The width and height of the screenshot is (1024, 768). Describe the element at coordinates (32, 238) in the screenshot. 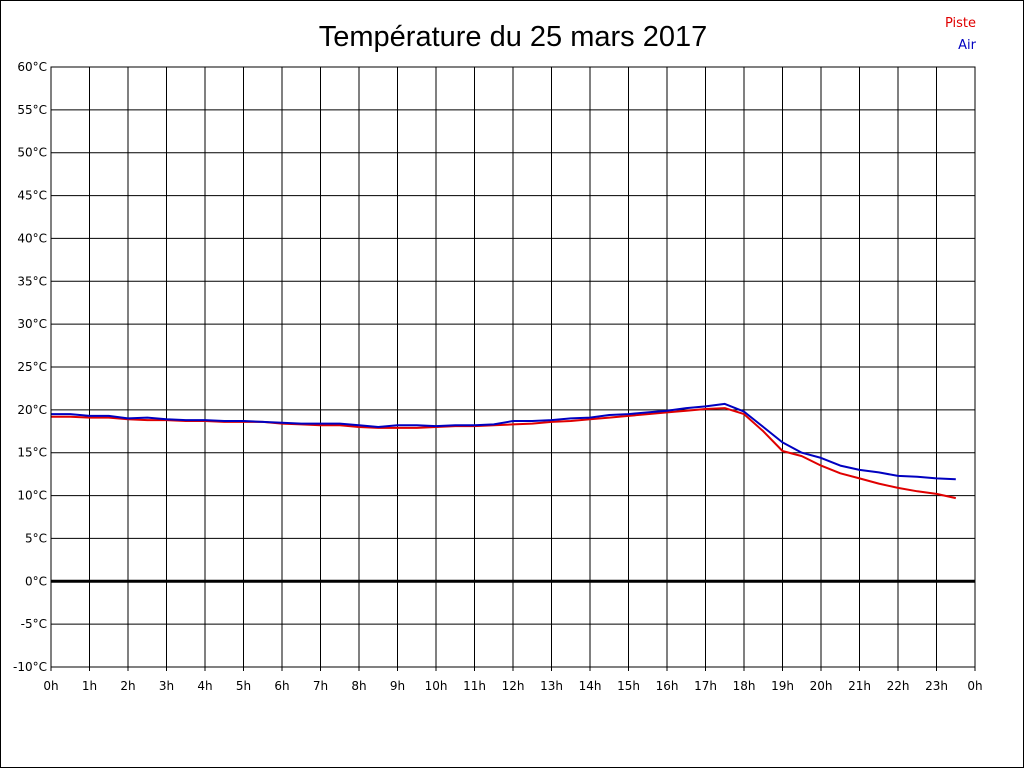

I see `y-tick-label: 40°C` at that location.